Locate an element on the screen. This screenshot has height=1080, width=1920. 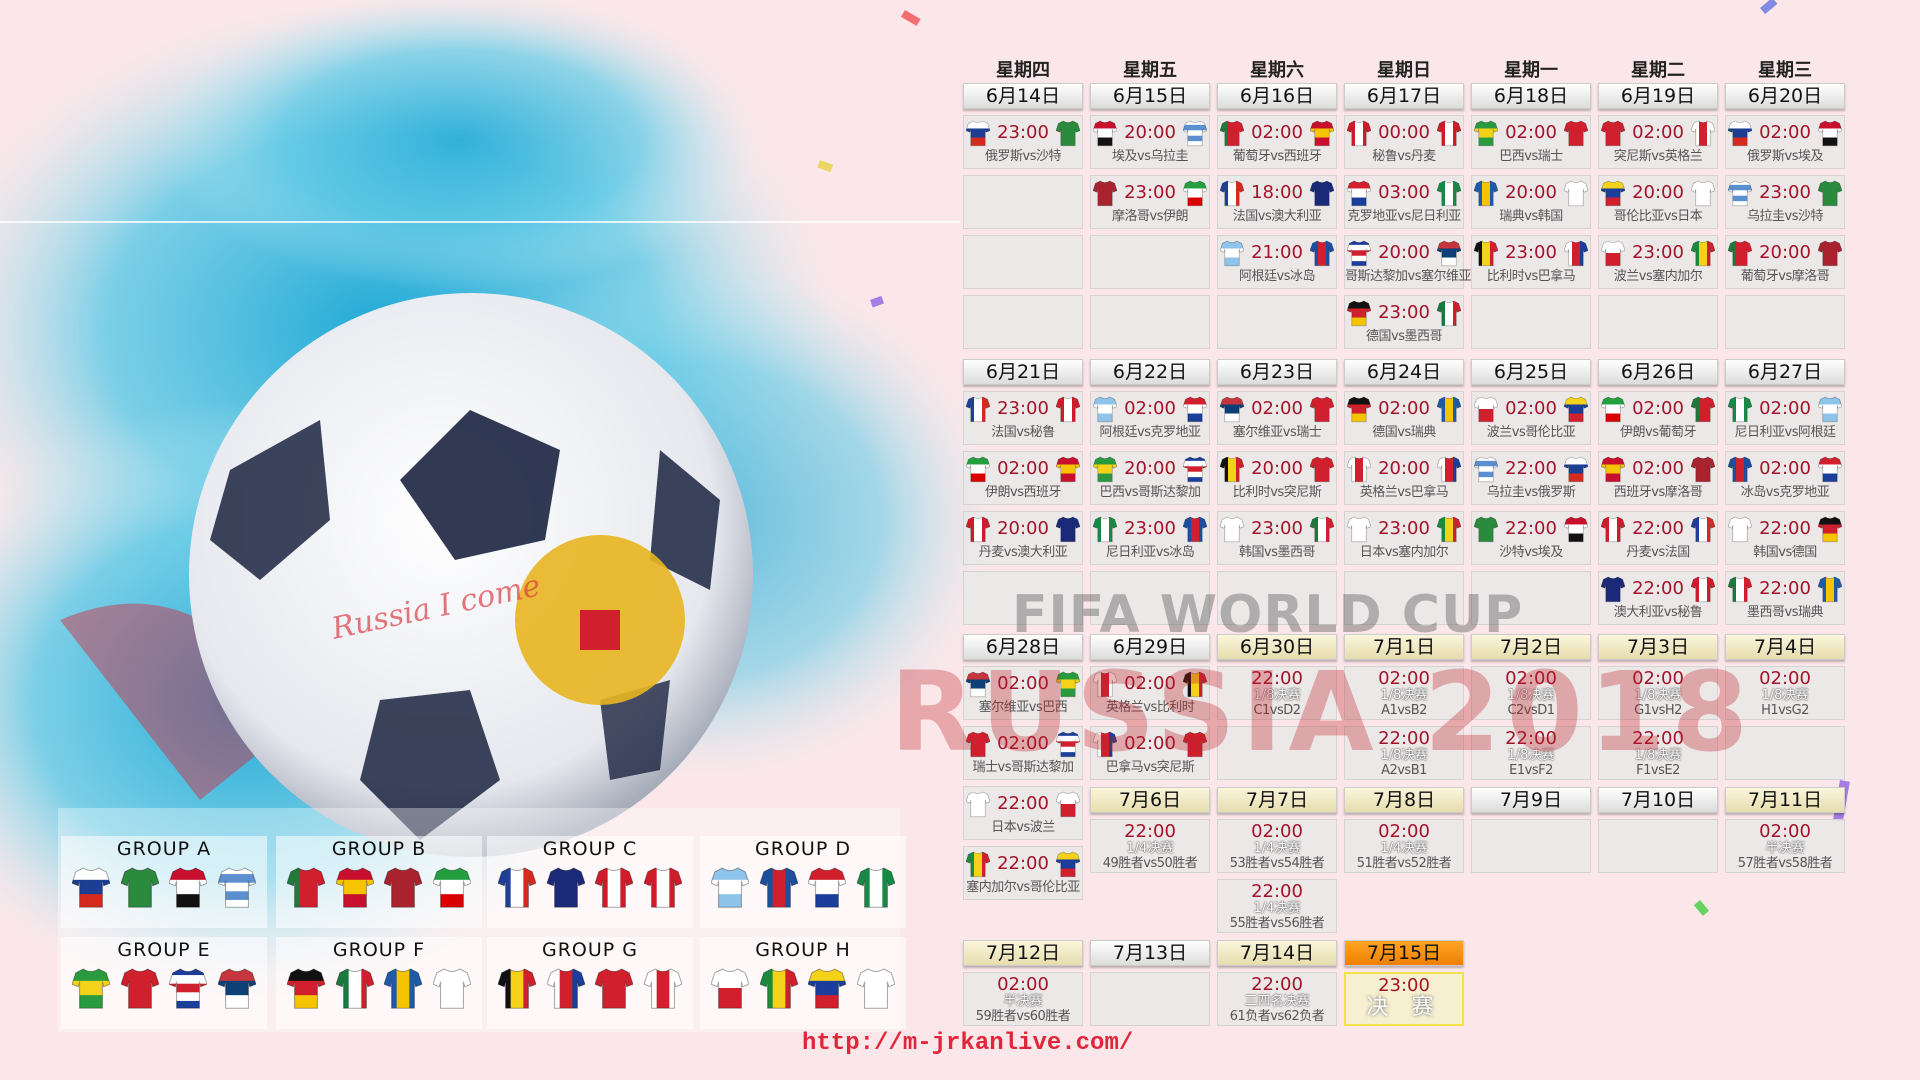
knockout-match-cell: 02:00 1/8决赛 G1vsH2 is located at coordinates (1658, 693).